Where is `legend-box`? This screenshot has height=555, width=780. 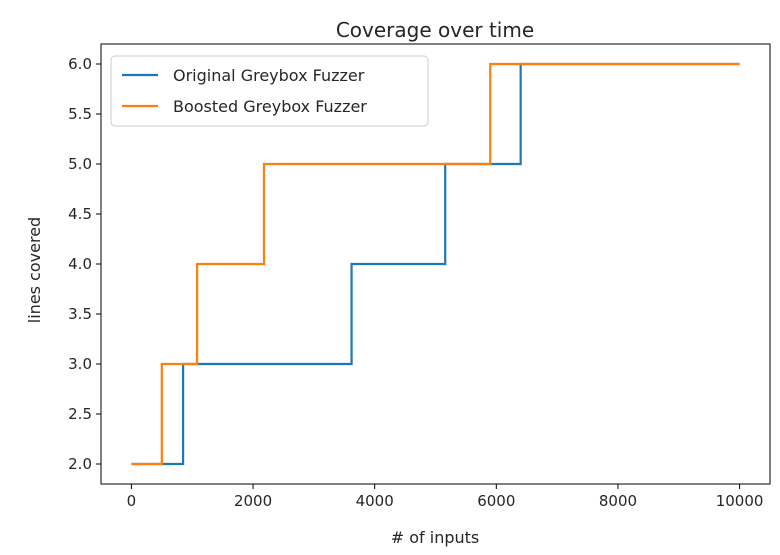
legend-box is located at coordinates (269, 91).